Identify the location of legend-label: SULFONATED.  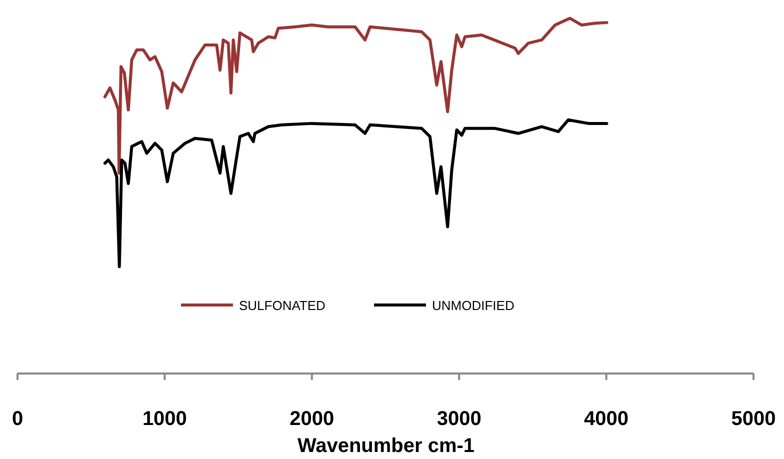
(282, 305).